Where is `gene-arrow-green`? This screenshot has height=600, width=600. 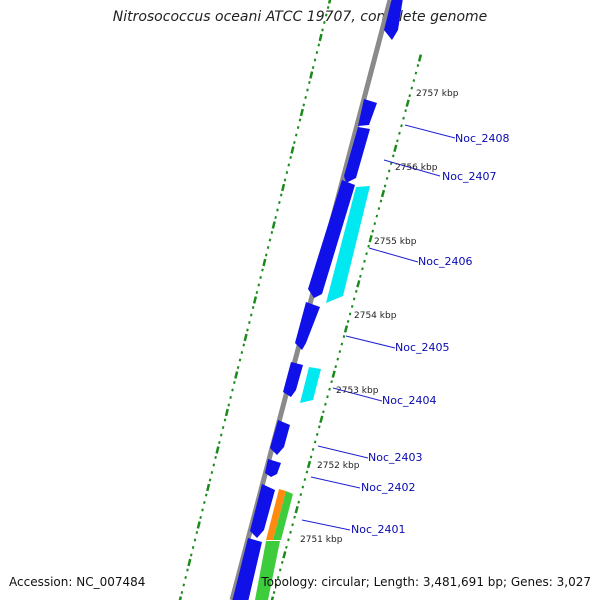 gene-arrow-green is located at coordinates (283, 515).